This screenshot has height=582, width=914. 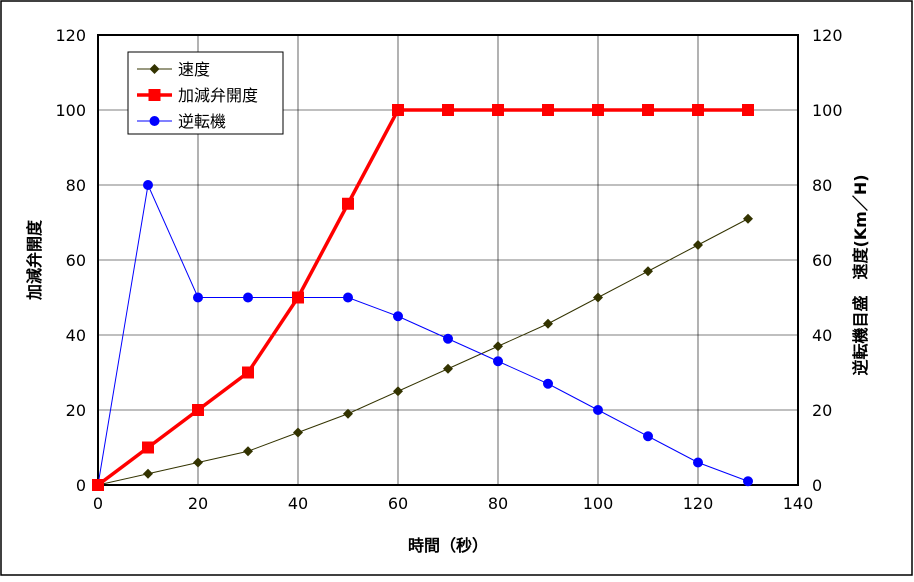 I want to click on y-right-tick-label: 80, so click(x=822, y=185).